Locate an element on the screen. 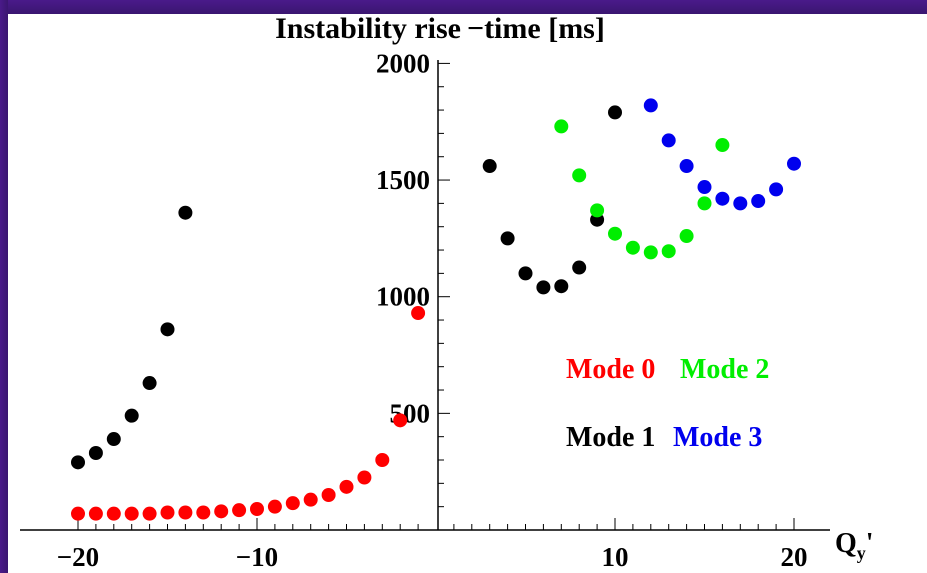 The image size is (927, 573). y-tick-label: 1500 is located at coordinates (403, 180).